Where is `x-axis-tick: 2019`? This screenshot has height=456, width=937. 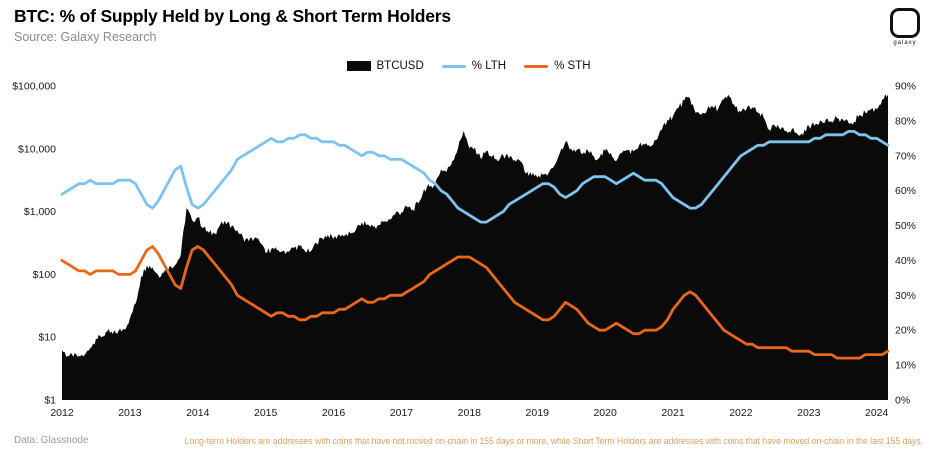
x-axis-tick: 2019 is located at coordinates (538, 413).